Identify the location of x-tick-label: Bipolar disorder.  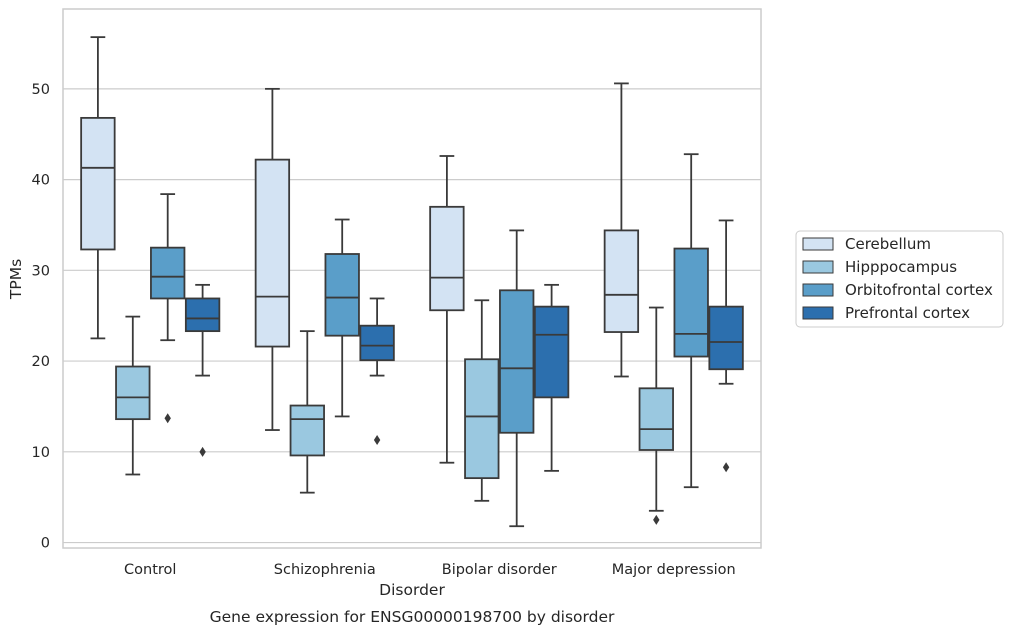
(499, 570).